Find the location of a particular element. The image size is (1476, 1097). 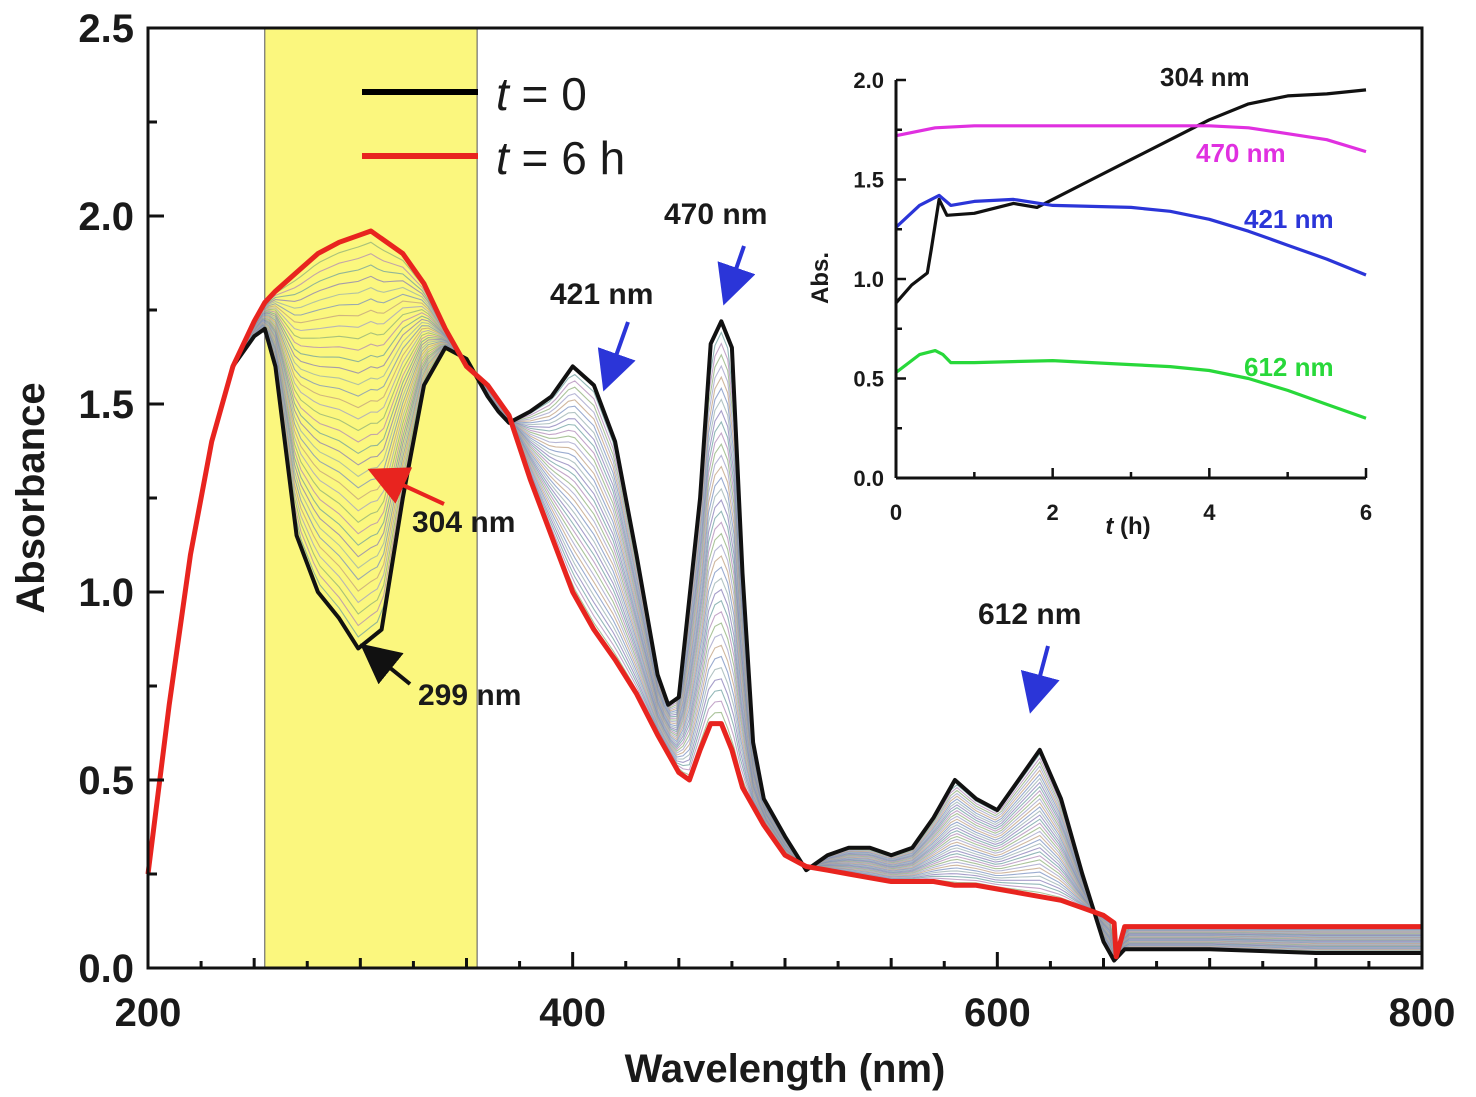

inset-line-421nm is located at coordinates (1130, 235).